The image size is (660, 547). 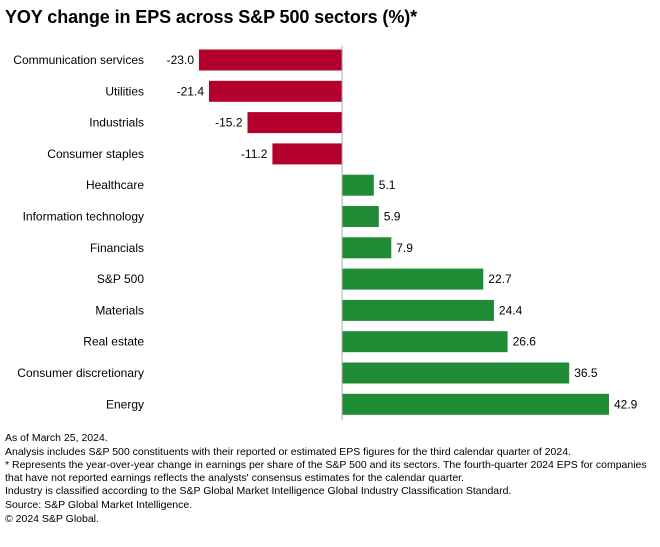 What do you see at coordinates (119, 310) in the screenshot?
I see `category-label: Materials` at bounding box center [119, 310].